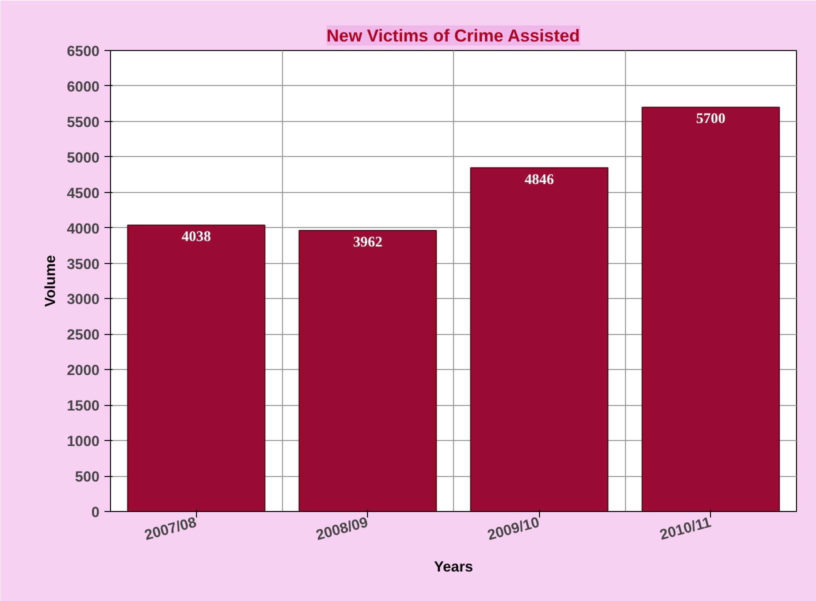 The height and width of the screenshot is (601, 816). What do you see at coordinates (685, 529) in the screenshot?
I see `x-tick-label: 2010/11` at bounding box center [685, 529].